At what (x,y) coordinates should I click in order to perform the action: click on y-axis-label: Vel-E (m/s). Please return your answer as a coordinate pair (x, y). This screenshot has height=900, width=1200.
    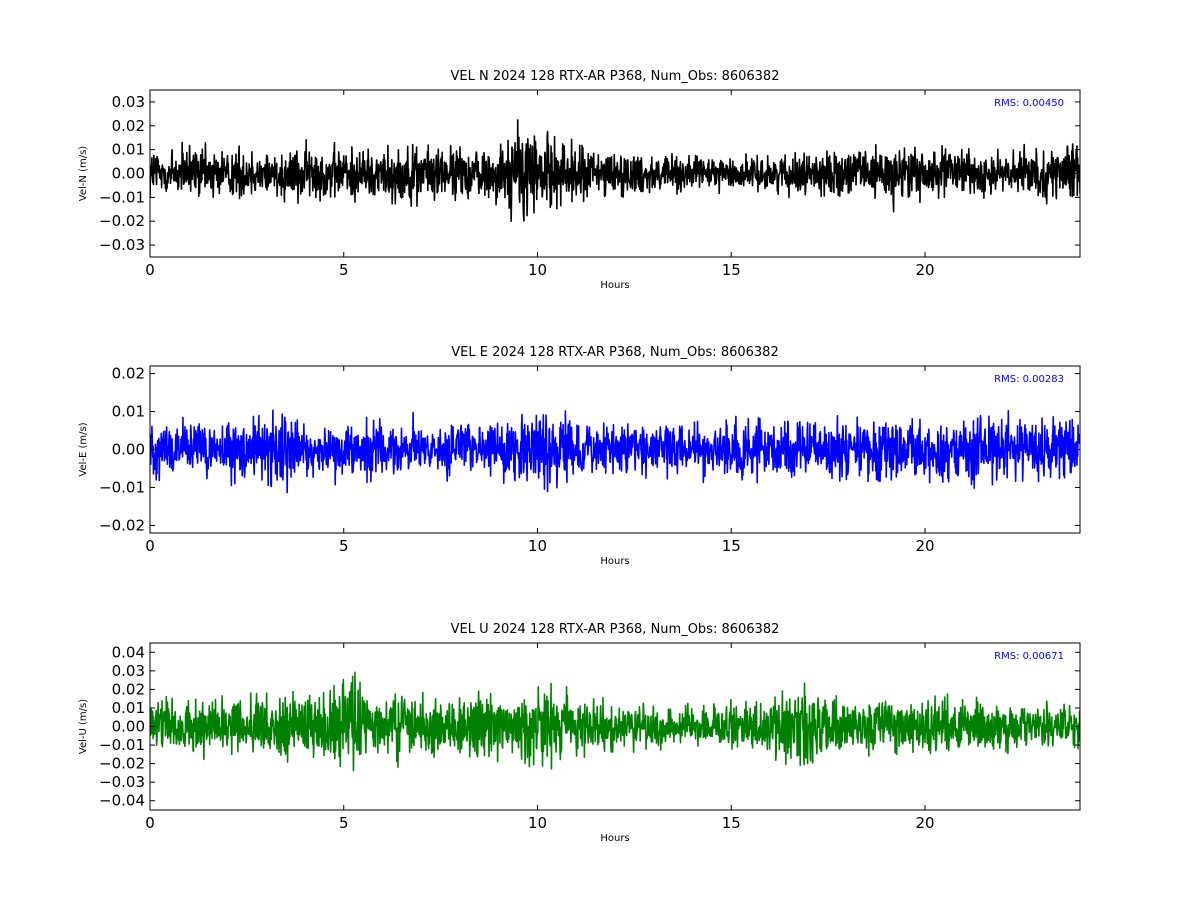
    Looking at the image, I should click on (83, 449).